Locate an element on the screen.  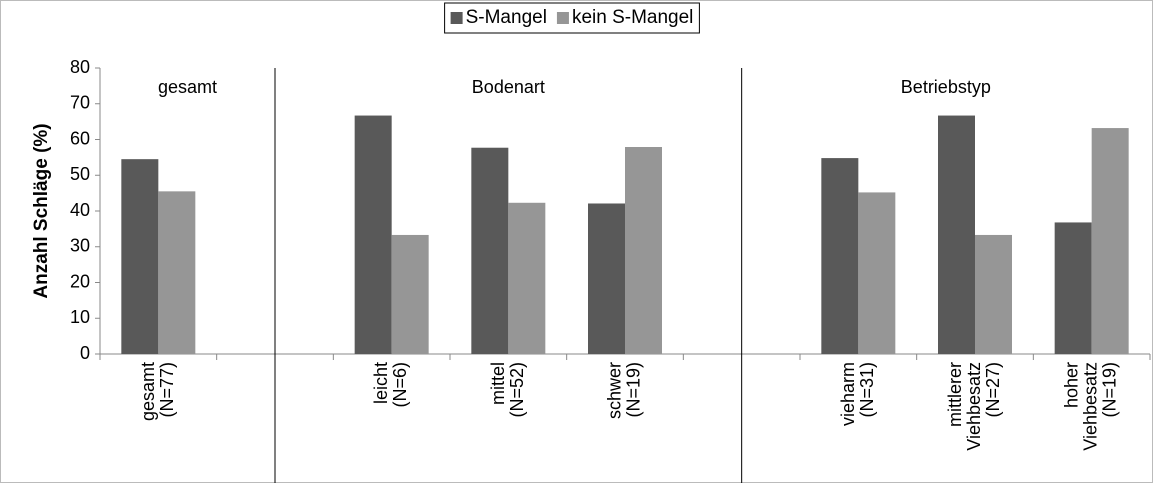
y-tick-label: 60 is located at coordinates (80, 138).